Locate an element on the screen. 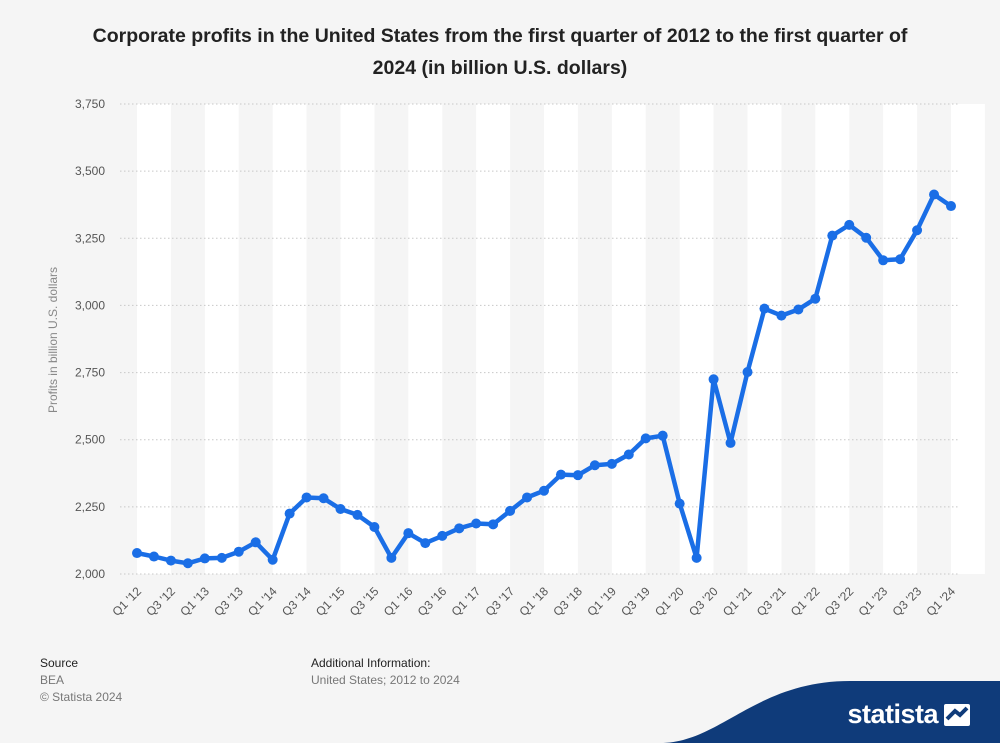 The width and height of the screenshot is (1000, 743). x-tick-label: Q3 '22 is located at coordinates (839, 601).